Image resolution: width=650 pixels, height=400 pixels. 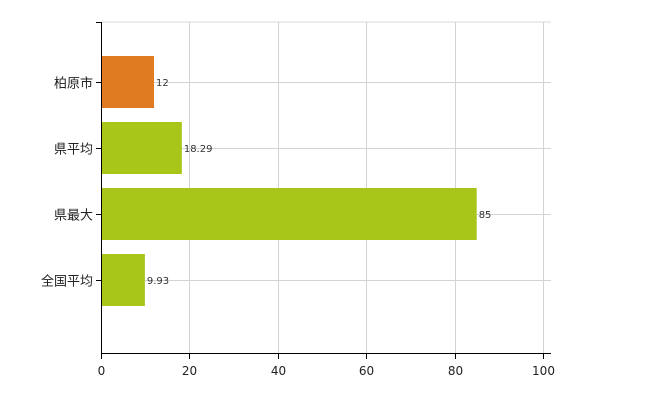 I want to click on x-tick-label: 60, so click(x=366, y=371).